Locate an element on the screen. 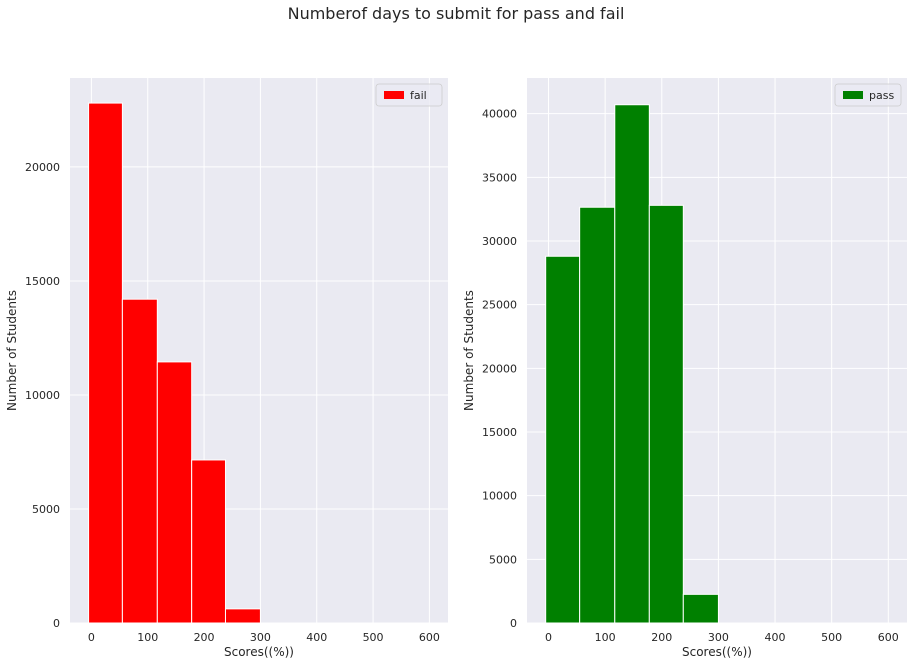  legend: pass is located at coordinates (868, 95).